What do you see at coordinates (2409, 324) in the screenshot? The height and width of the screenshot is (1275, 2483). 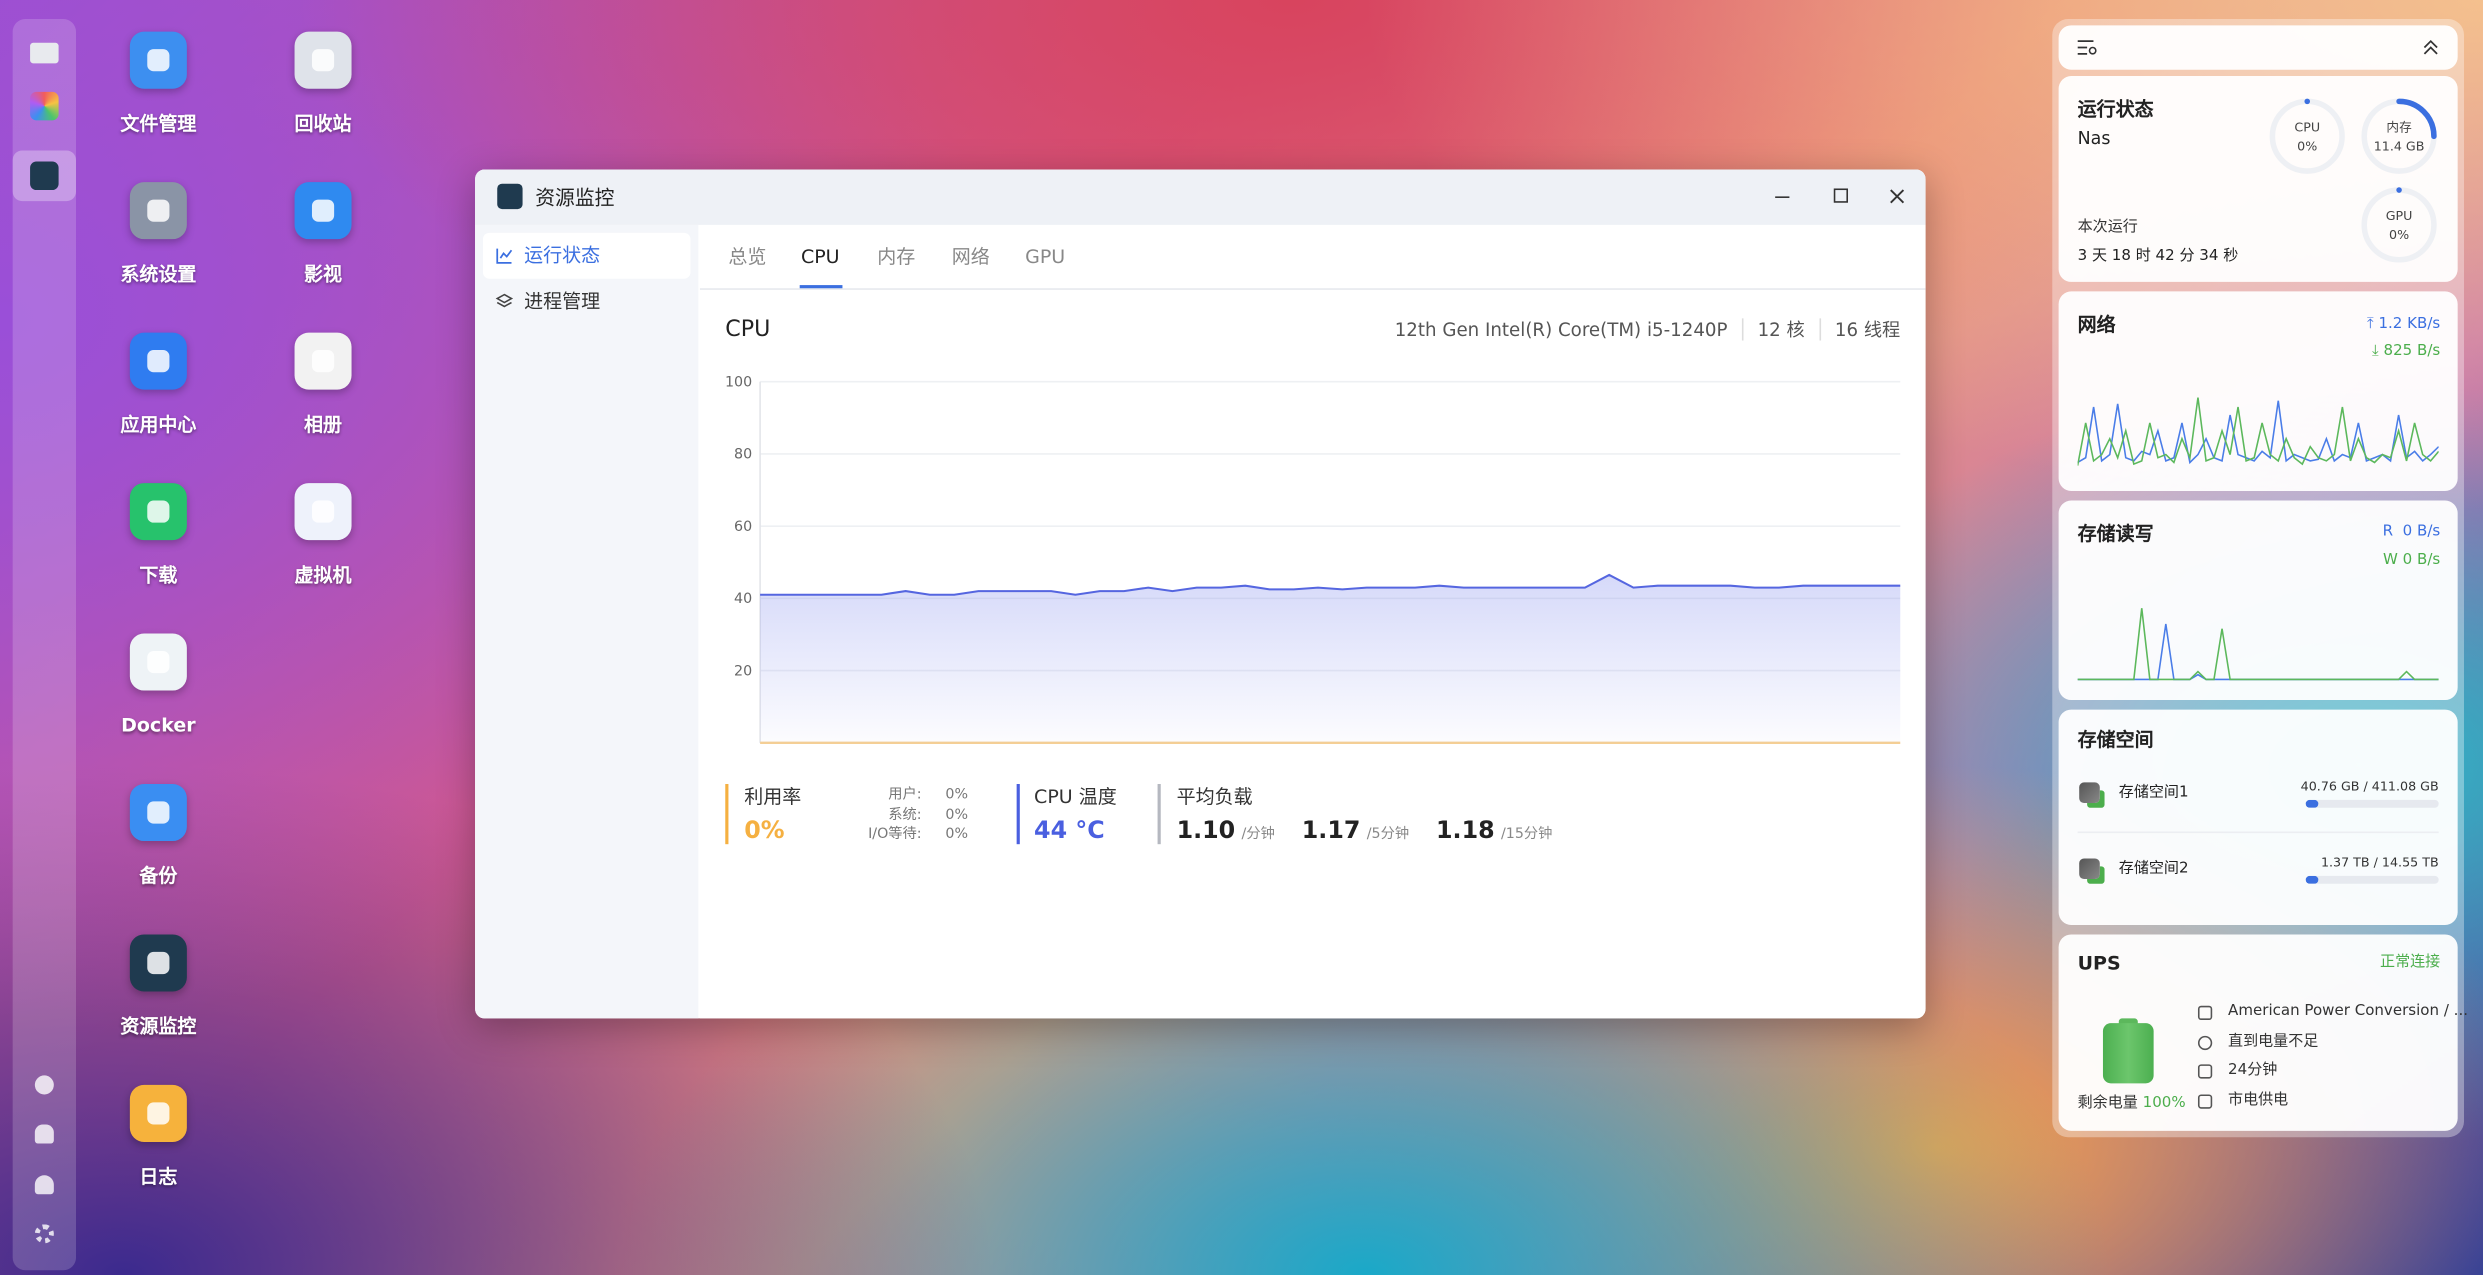 I see `upload-value: 1.2 KB/s` at bounding box center [2409, 324].